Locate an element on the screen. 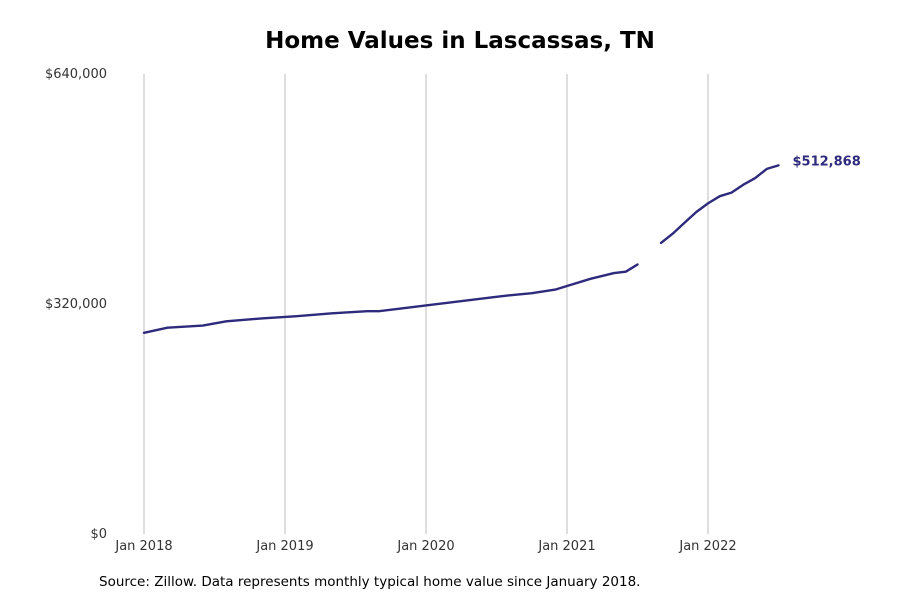 This screenshot has height=600, width=900. x-tick-label: Jan 2019 is located at coordinates (284, 546).